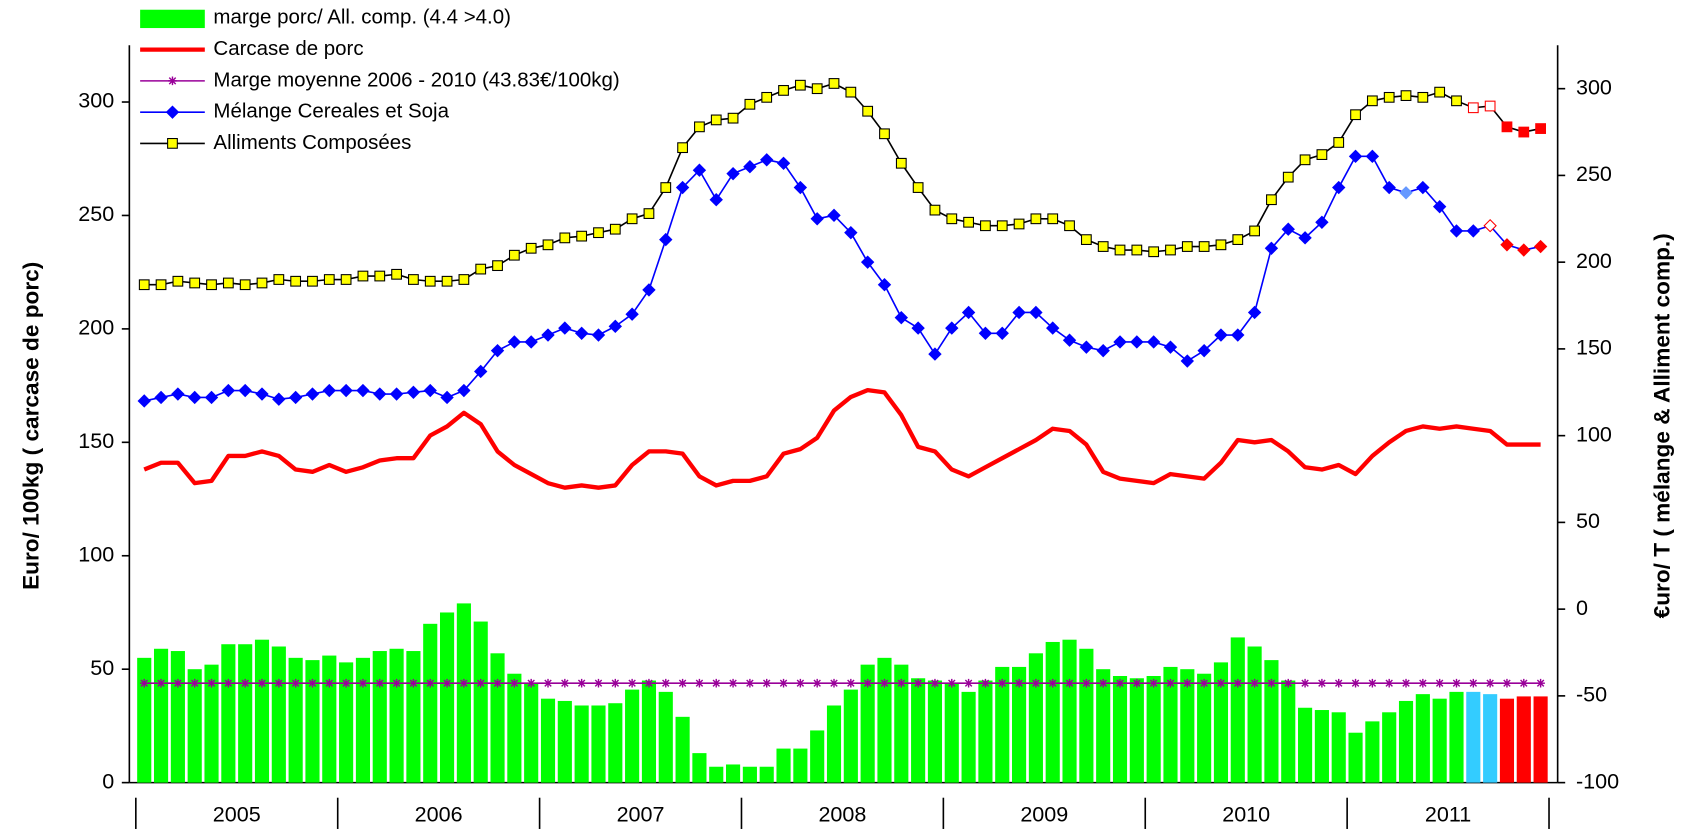  What do you see at coordinates (288, 48) in the screenshot?
I see `legend-label: Carcase de porc` at bounding box center [288, 48].